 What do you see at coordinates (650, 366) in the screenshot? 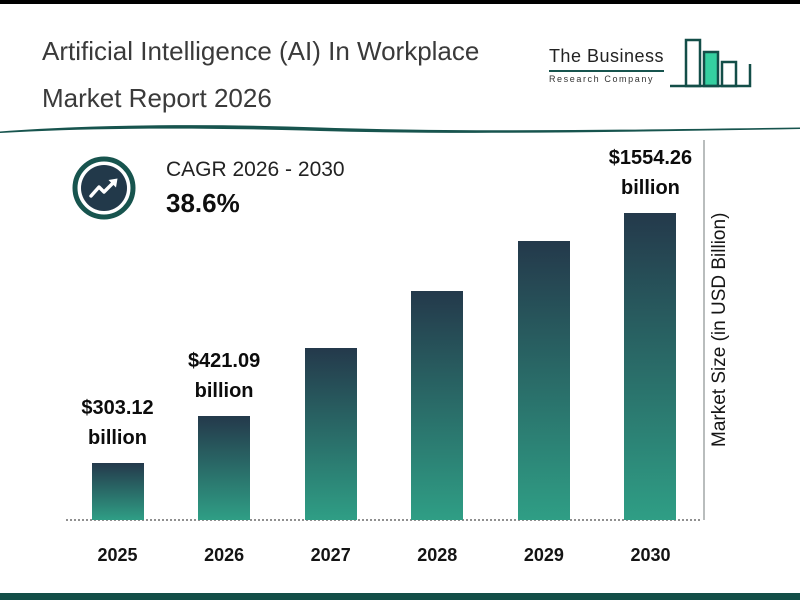
I see `bar-2030` at bounding box center [650, 366].